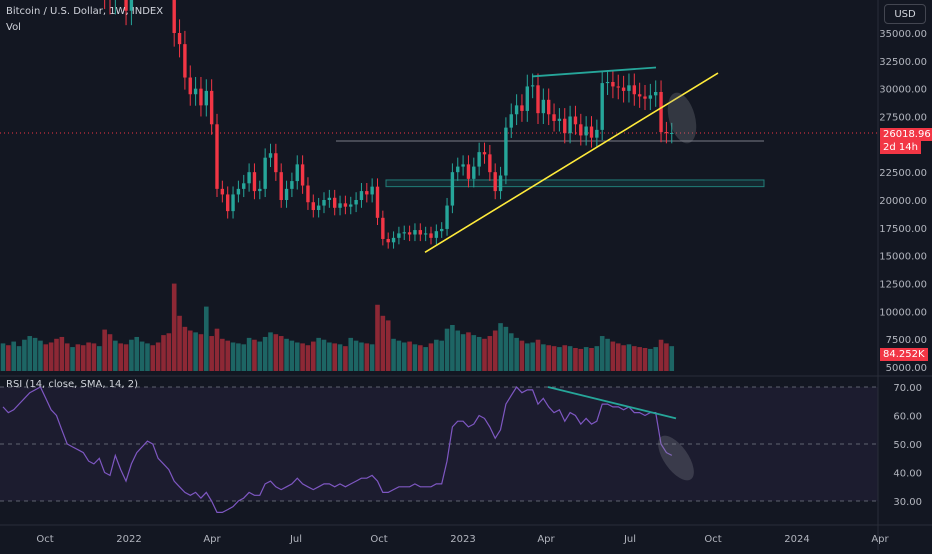 Image resolution: width=932 pixels, height=554 pixels. What do you see at coordinates (796, 539) in the screenshot?
I see `time-axis-label: 2024` at bounding box center [796, 539].